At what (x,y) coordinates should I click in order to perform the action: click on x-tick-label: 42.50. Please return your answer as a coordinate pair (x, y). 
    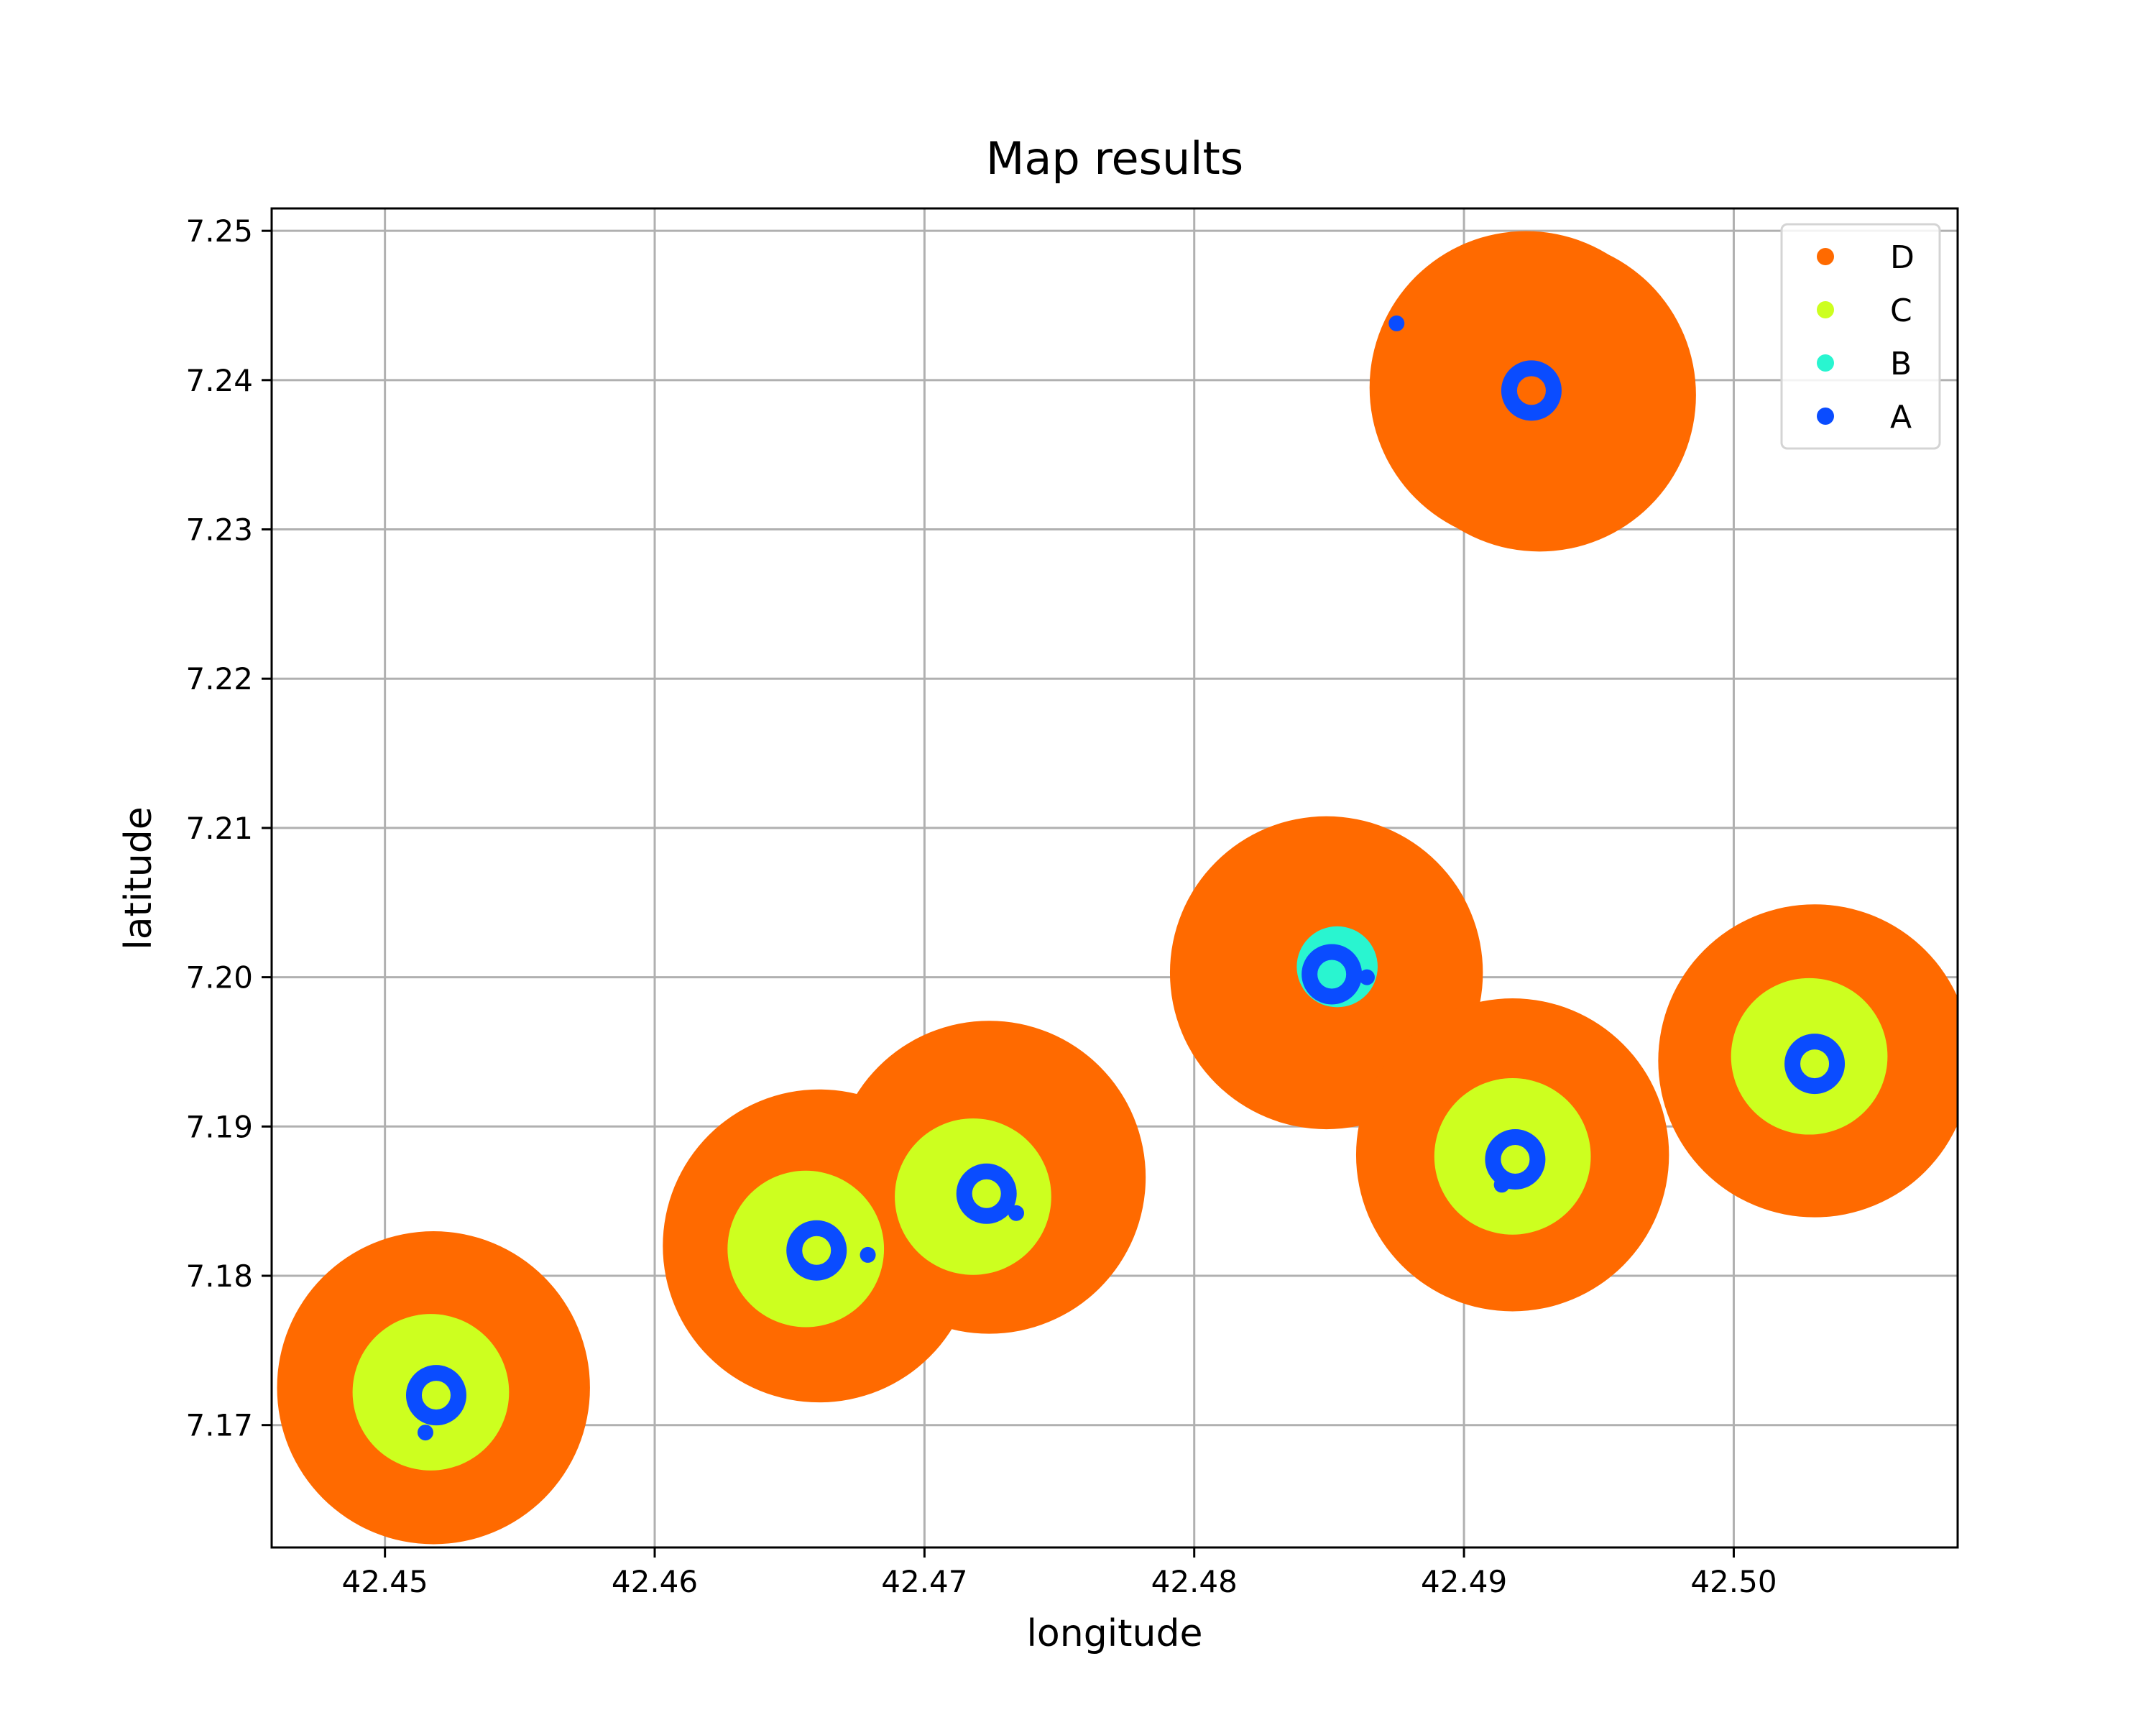
    Looking at the image, I should click on (1733, 1581).